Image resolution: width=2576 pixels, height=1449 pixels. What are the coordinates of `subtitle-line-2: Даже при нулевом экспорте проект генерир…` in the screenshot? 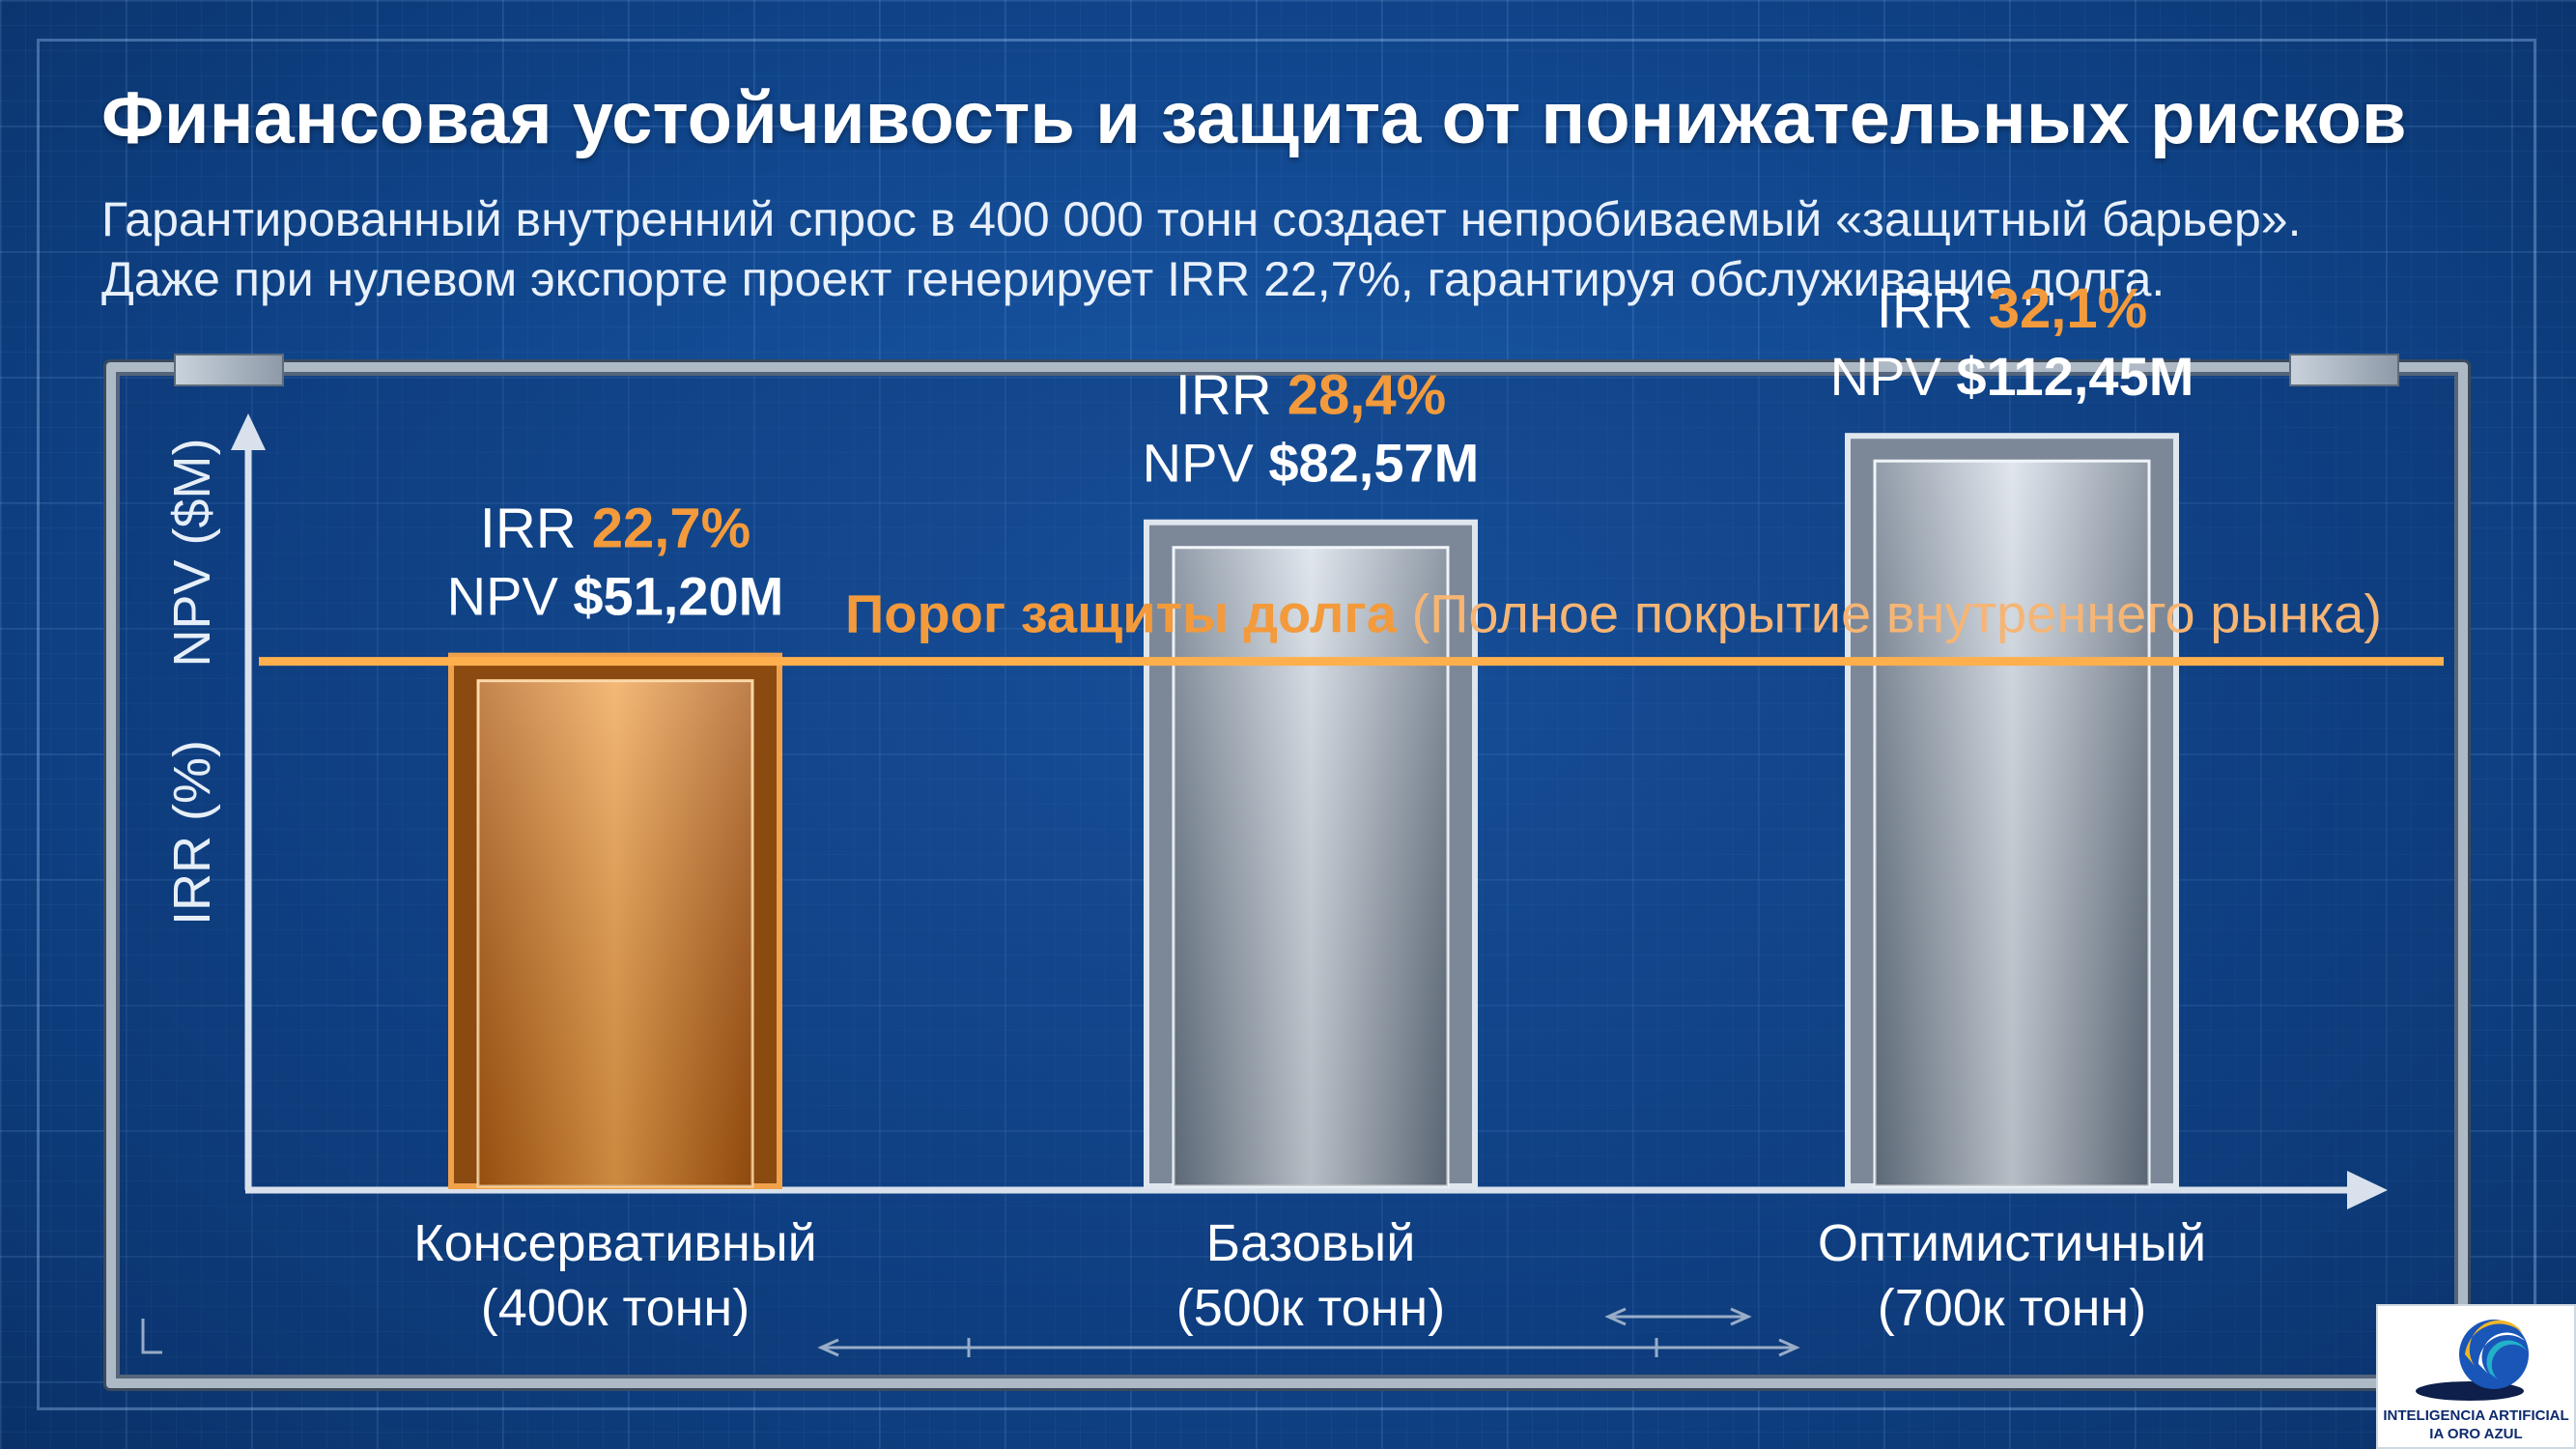 It's located at (1133, 279).